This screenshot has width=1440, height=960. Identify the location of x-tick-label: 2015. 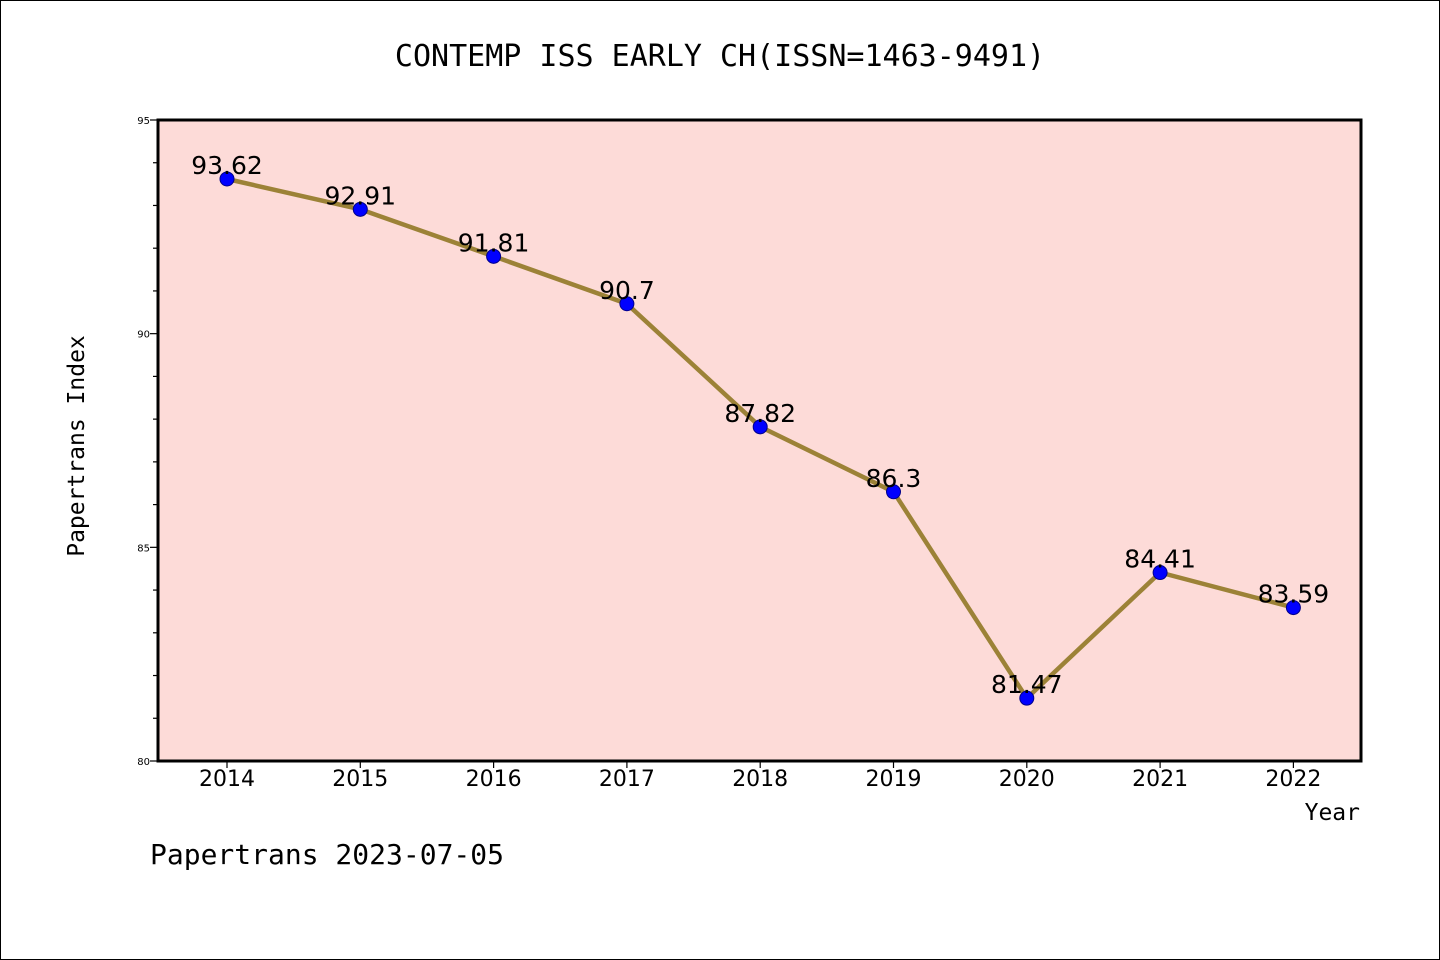
(360, 779).